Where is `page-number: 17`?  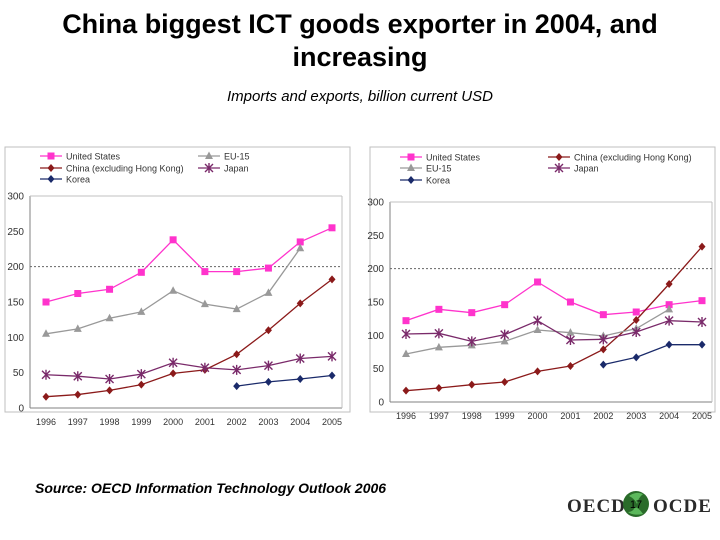 page-number: 17 is located at coordinates (636, 505).